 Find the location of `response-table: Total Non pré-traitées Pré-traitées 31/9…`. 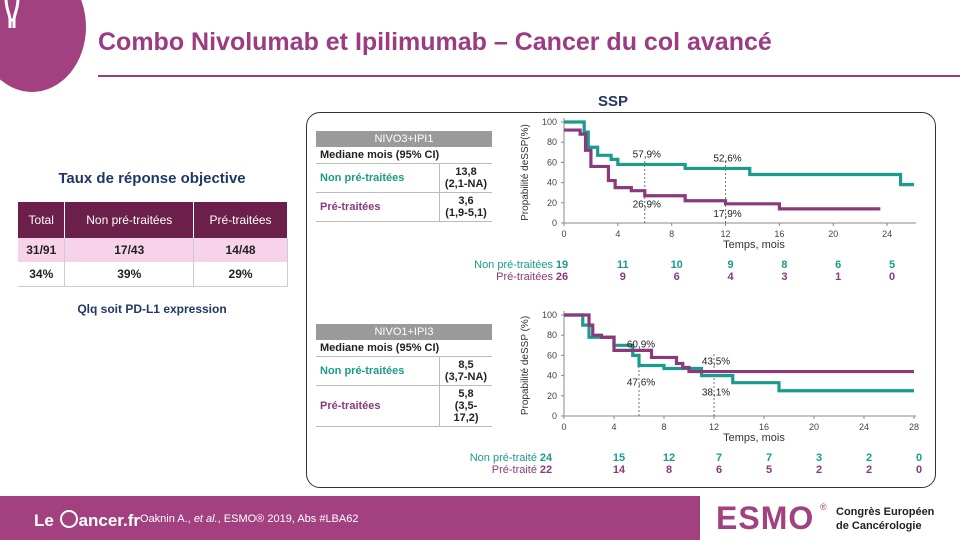

response-table: Total Non pré-traitées Pré-traitées 31/9… is located at coordinates (153, 244).